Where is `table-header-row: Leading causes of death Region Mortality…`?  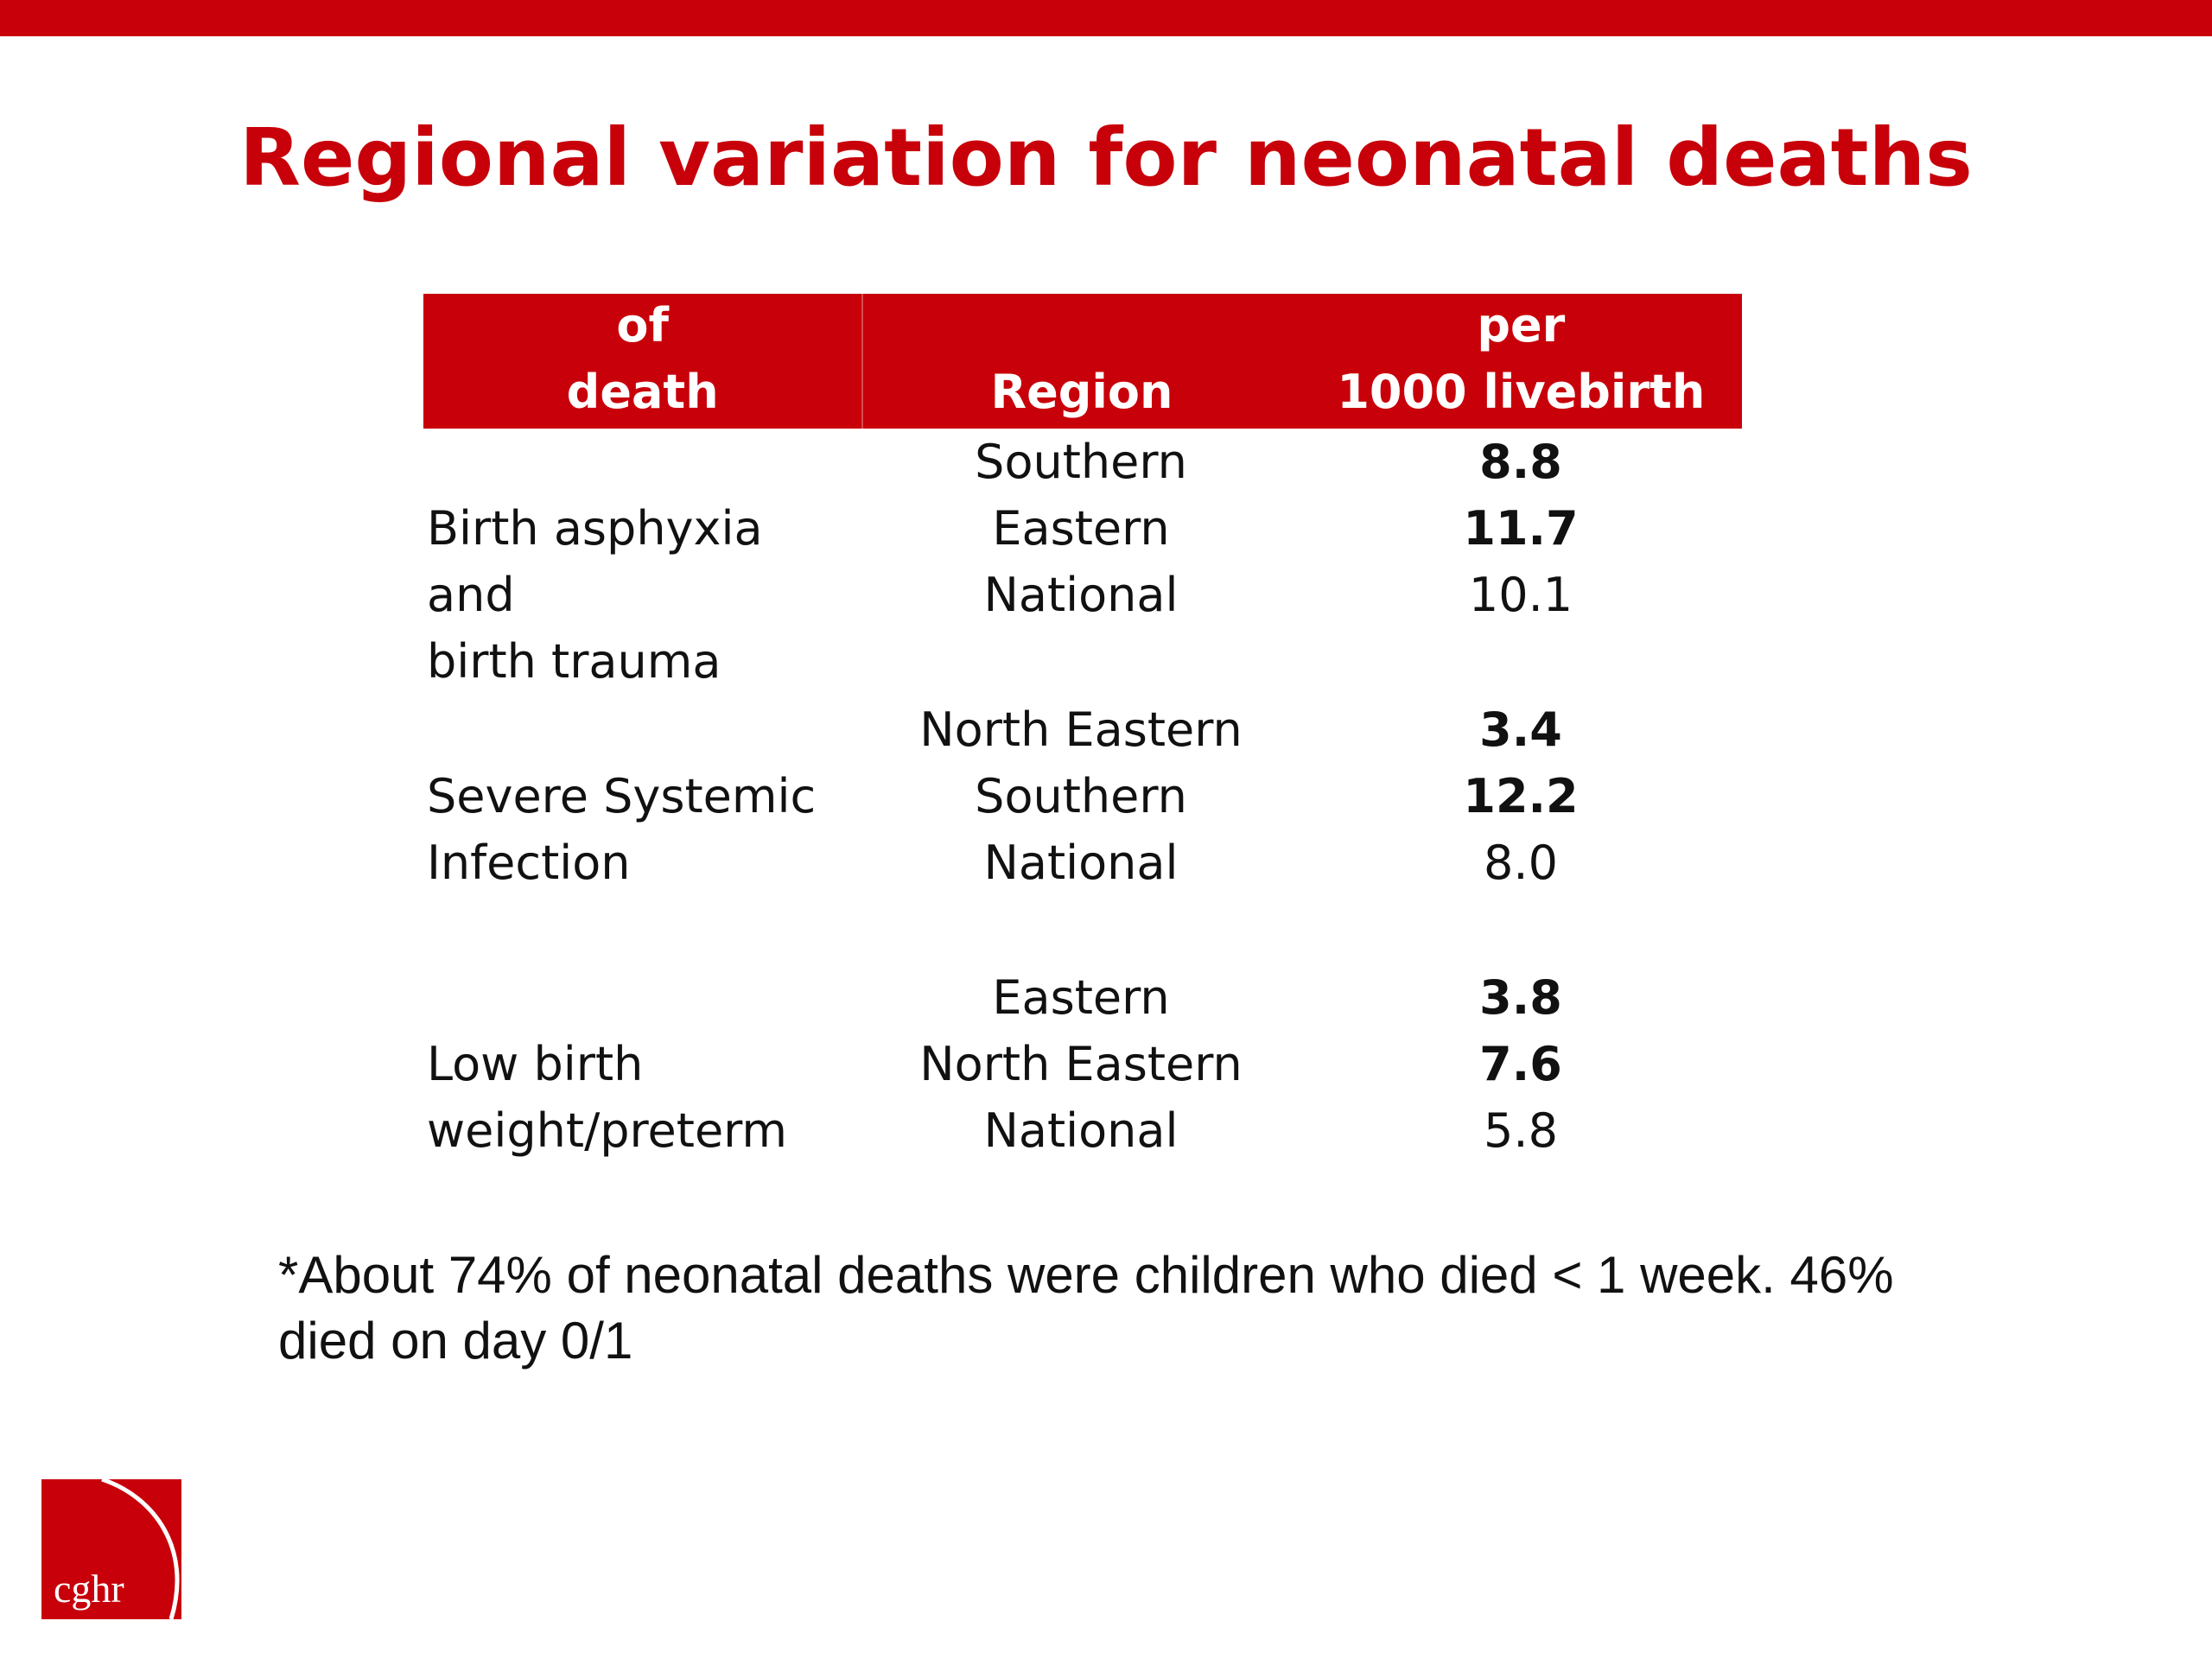 table-header-row: Leading causes of death Region Mortality… is located at coordinates (1082, 330).